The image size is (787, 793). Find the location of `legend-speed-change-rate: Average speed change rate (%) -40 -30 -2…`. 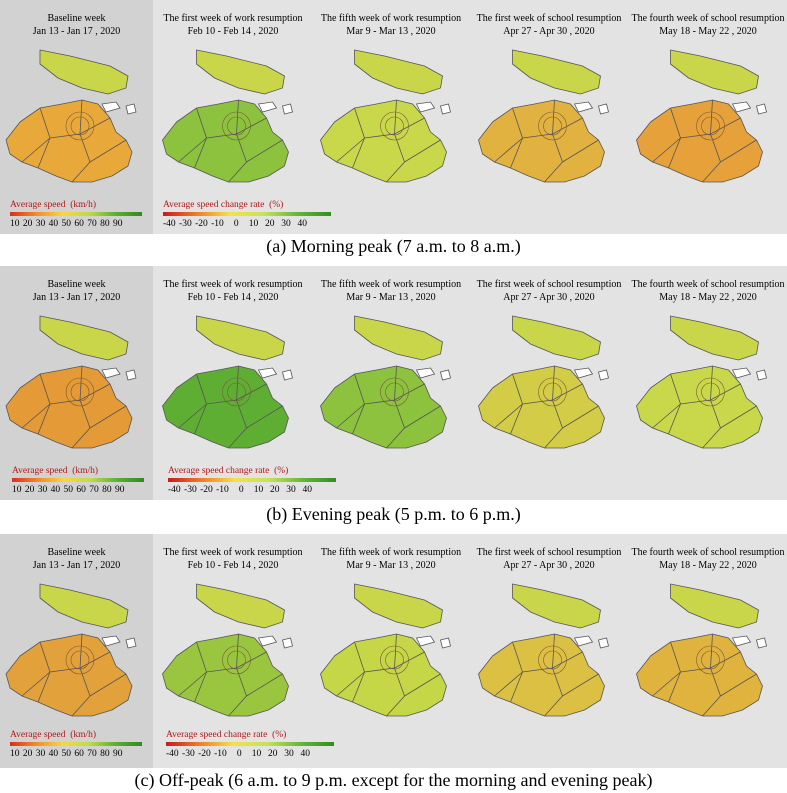

legend-speed-change-rate: Average speed change rate (%) -40 -30 -2… is located at coordinates (252, 480).